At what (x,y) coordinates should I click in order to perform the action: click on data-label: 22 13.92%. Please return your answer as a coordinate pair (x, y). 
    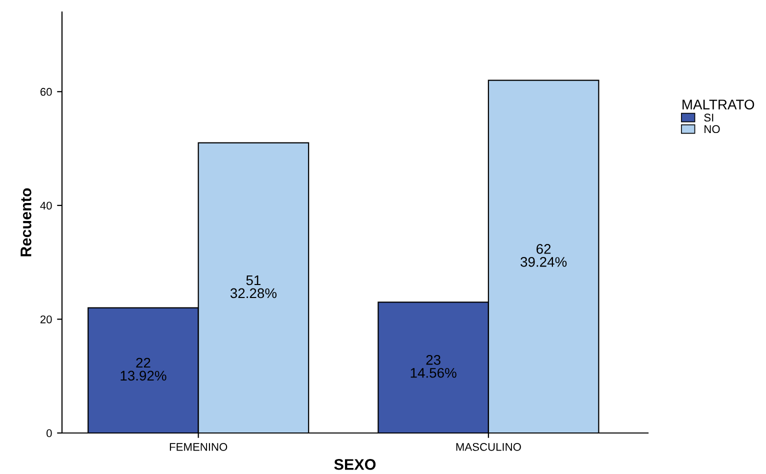
    Looking at the image, I should click on (143, 369).